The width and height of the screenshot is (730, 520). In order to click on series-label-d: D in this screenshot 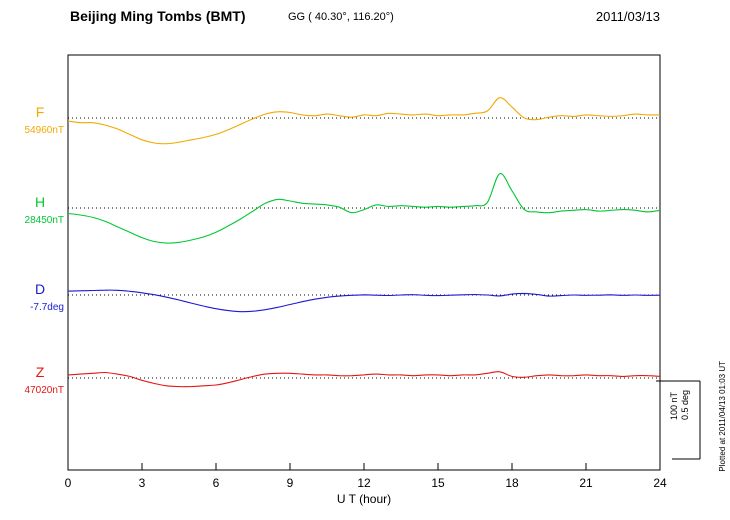, I will do `click(40, 289)`.